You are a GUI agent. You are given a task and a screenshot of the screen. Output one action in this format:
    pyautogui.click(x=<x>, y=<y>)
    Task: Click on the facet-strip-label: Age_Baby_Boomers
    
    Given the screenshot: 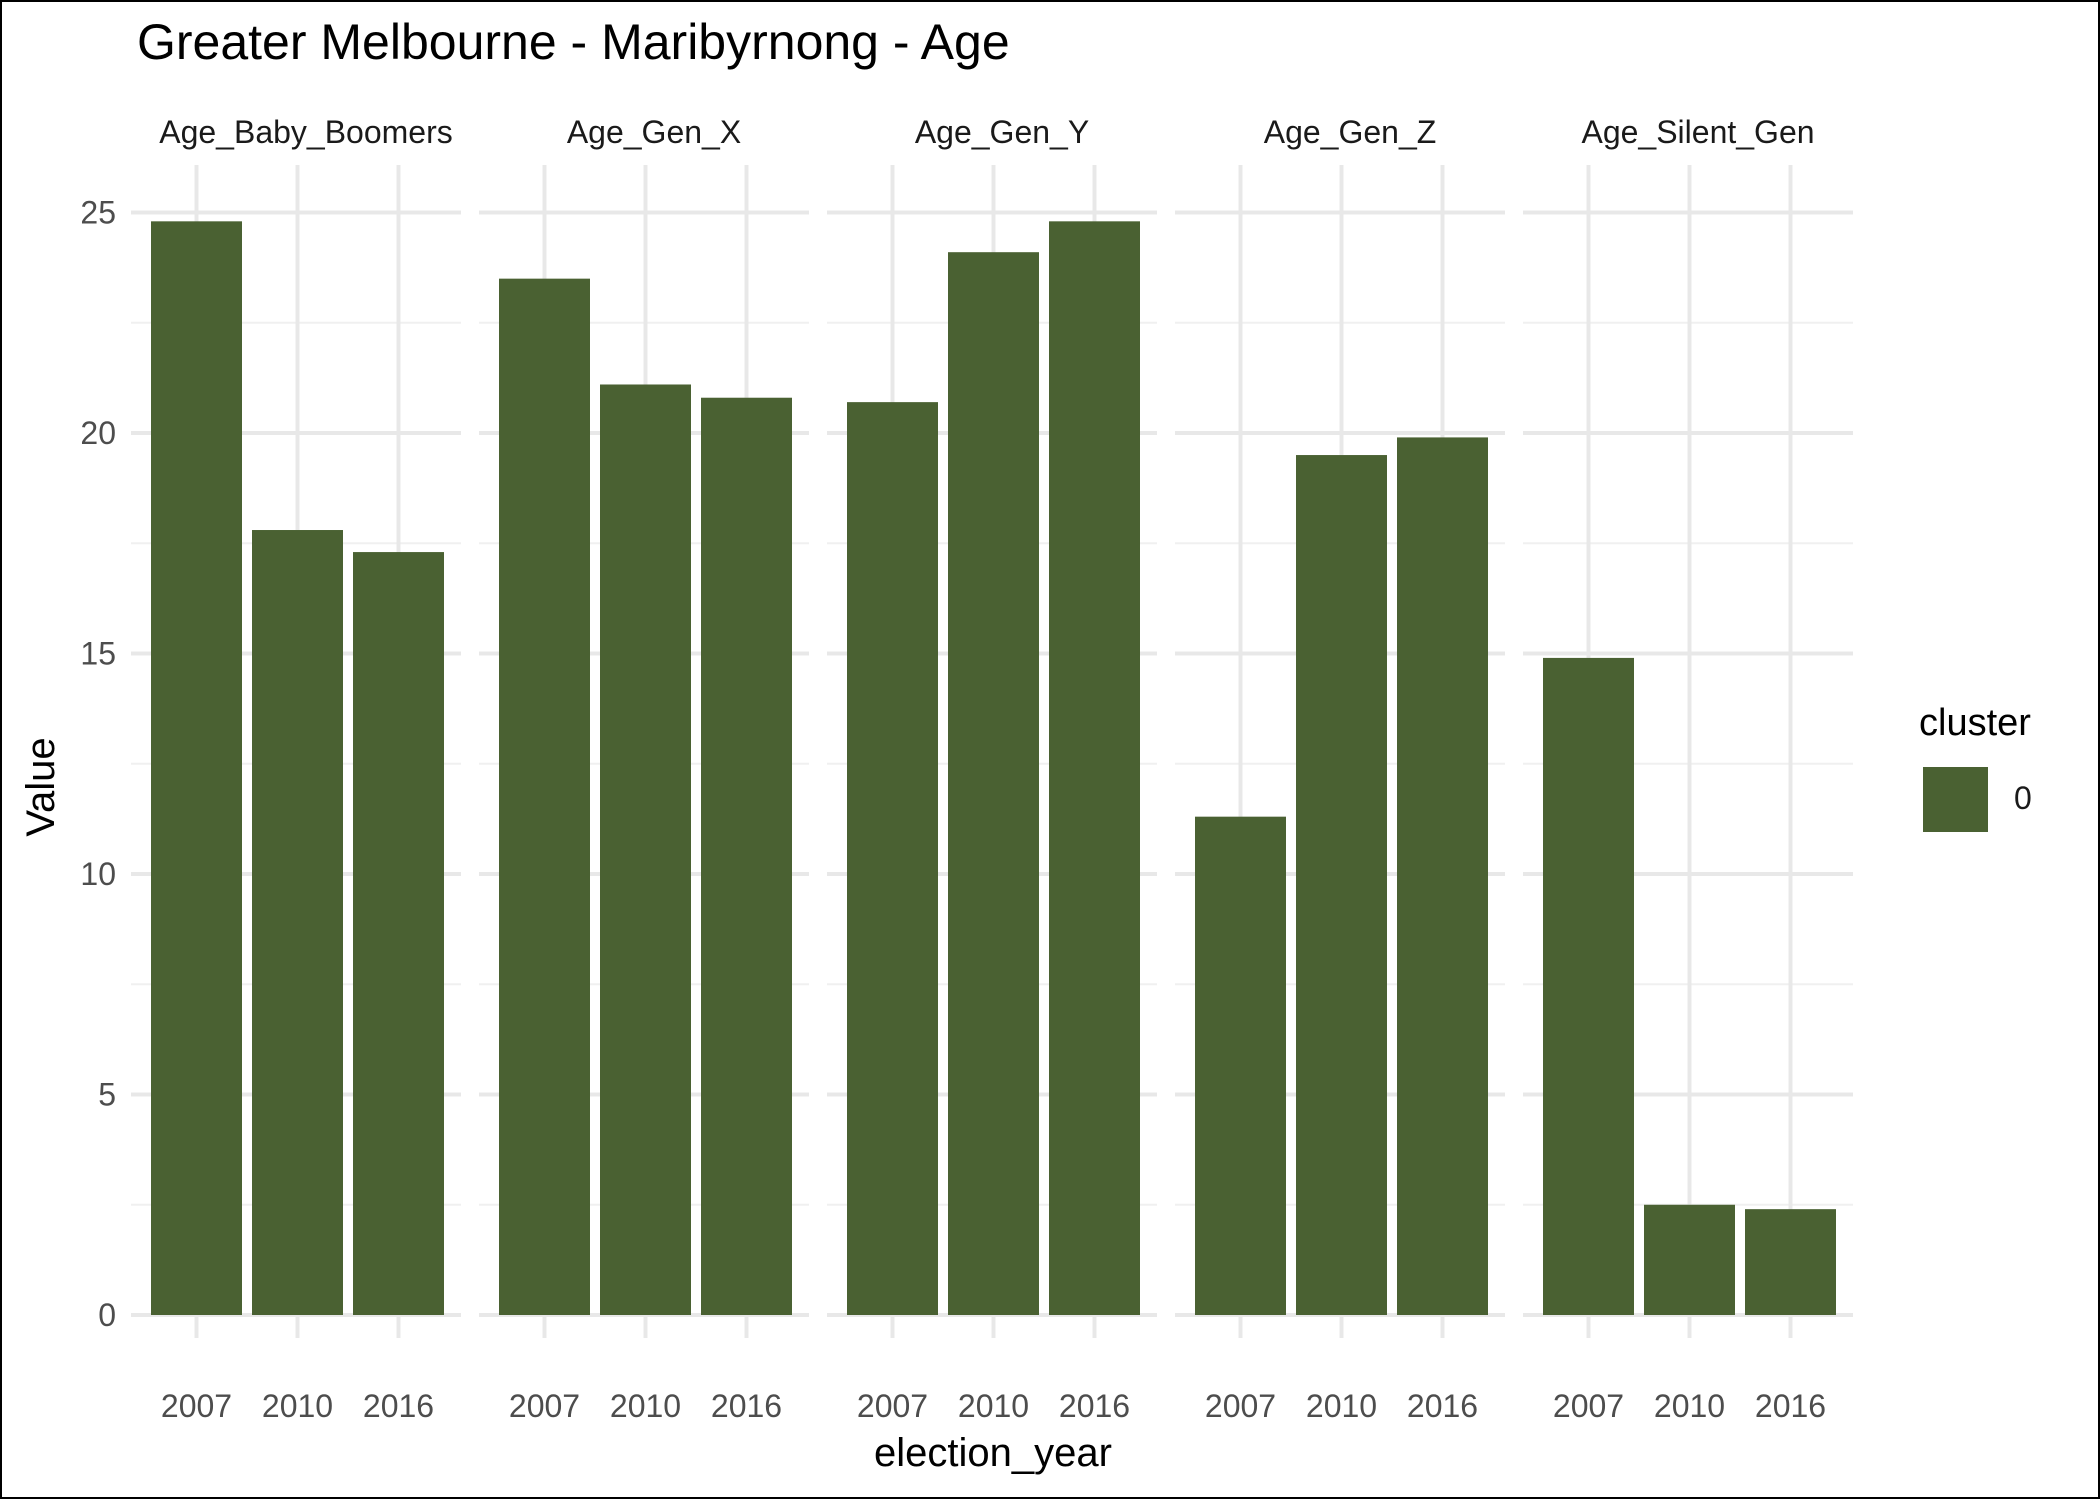 What is the action you would take?
    pyautogui.click(x=306, y=132)
    